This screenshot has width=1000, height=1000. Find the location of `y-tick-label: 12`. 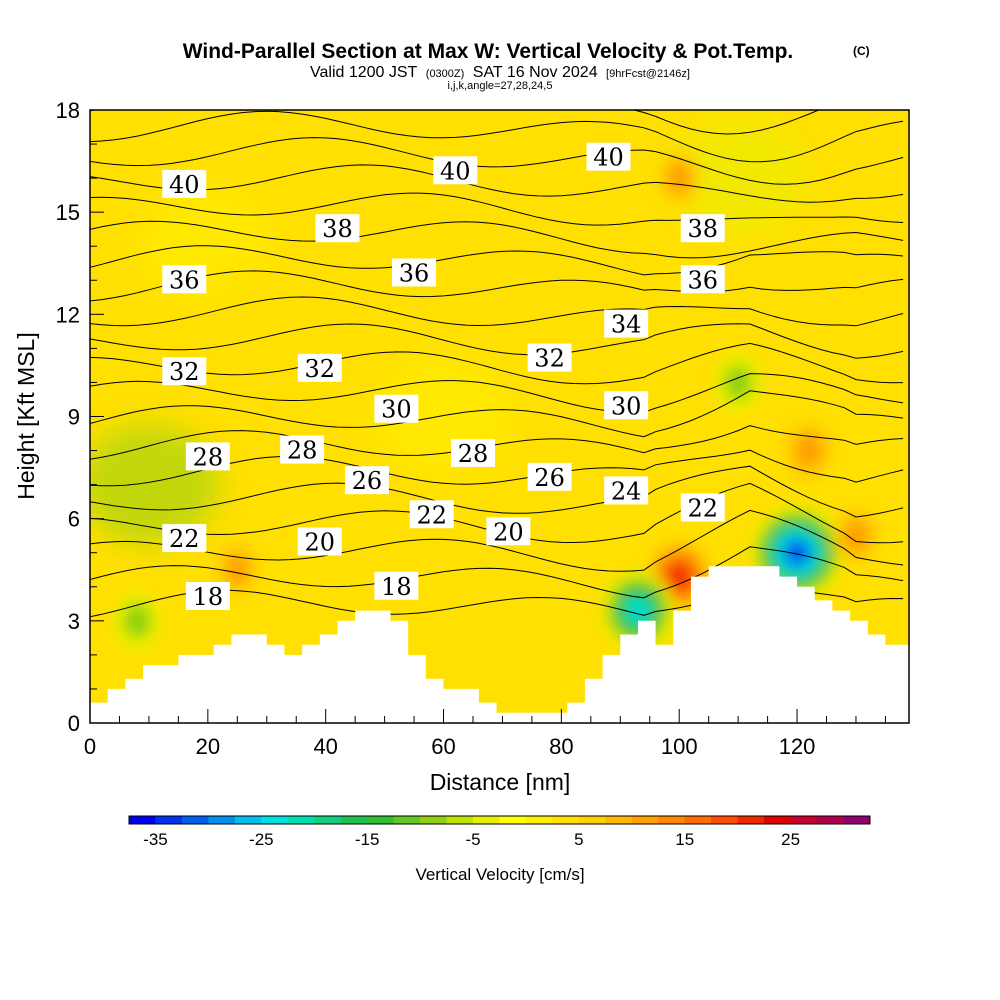

y-tick-label: 12 is located at coordinates (68, 314).